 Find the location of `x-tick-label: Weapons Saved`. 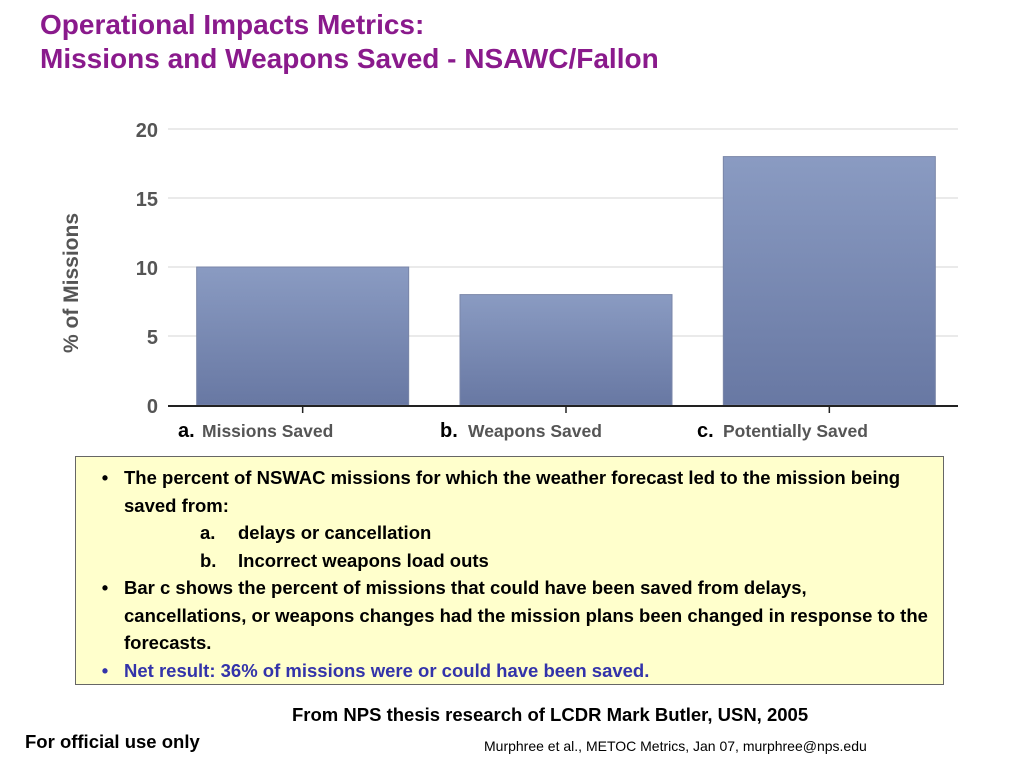

x-tick-label: Weapons Saved is located at coordinates (535, 431).